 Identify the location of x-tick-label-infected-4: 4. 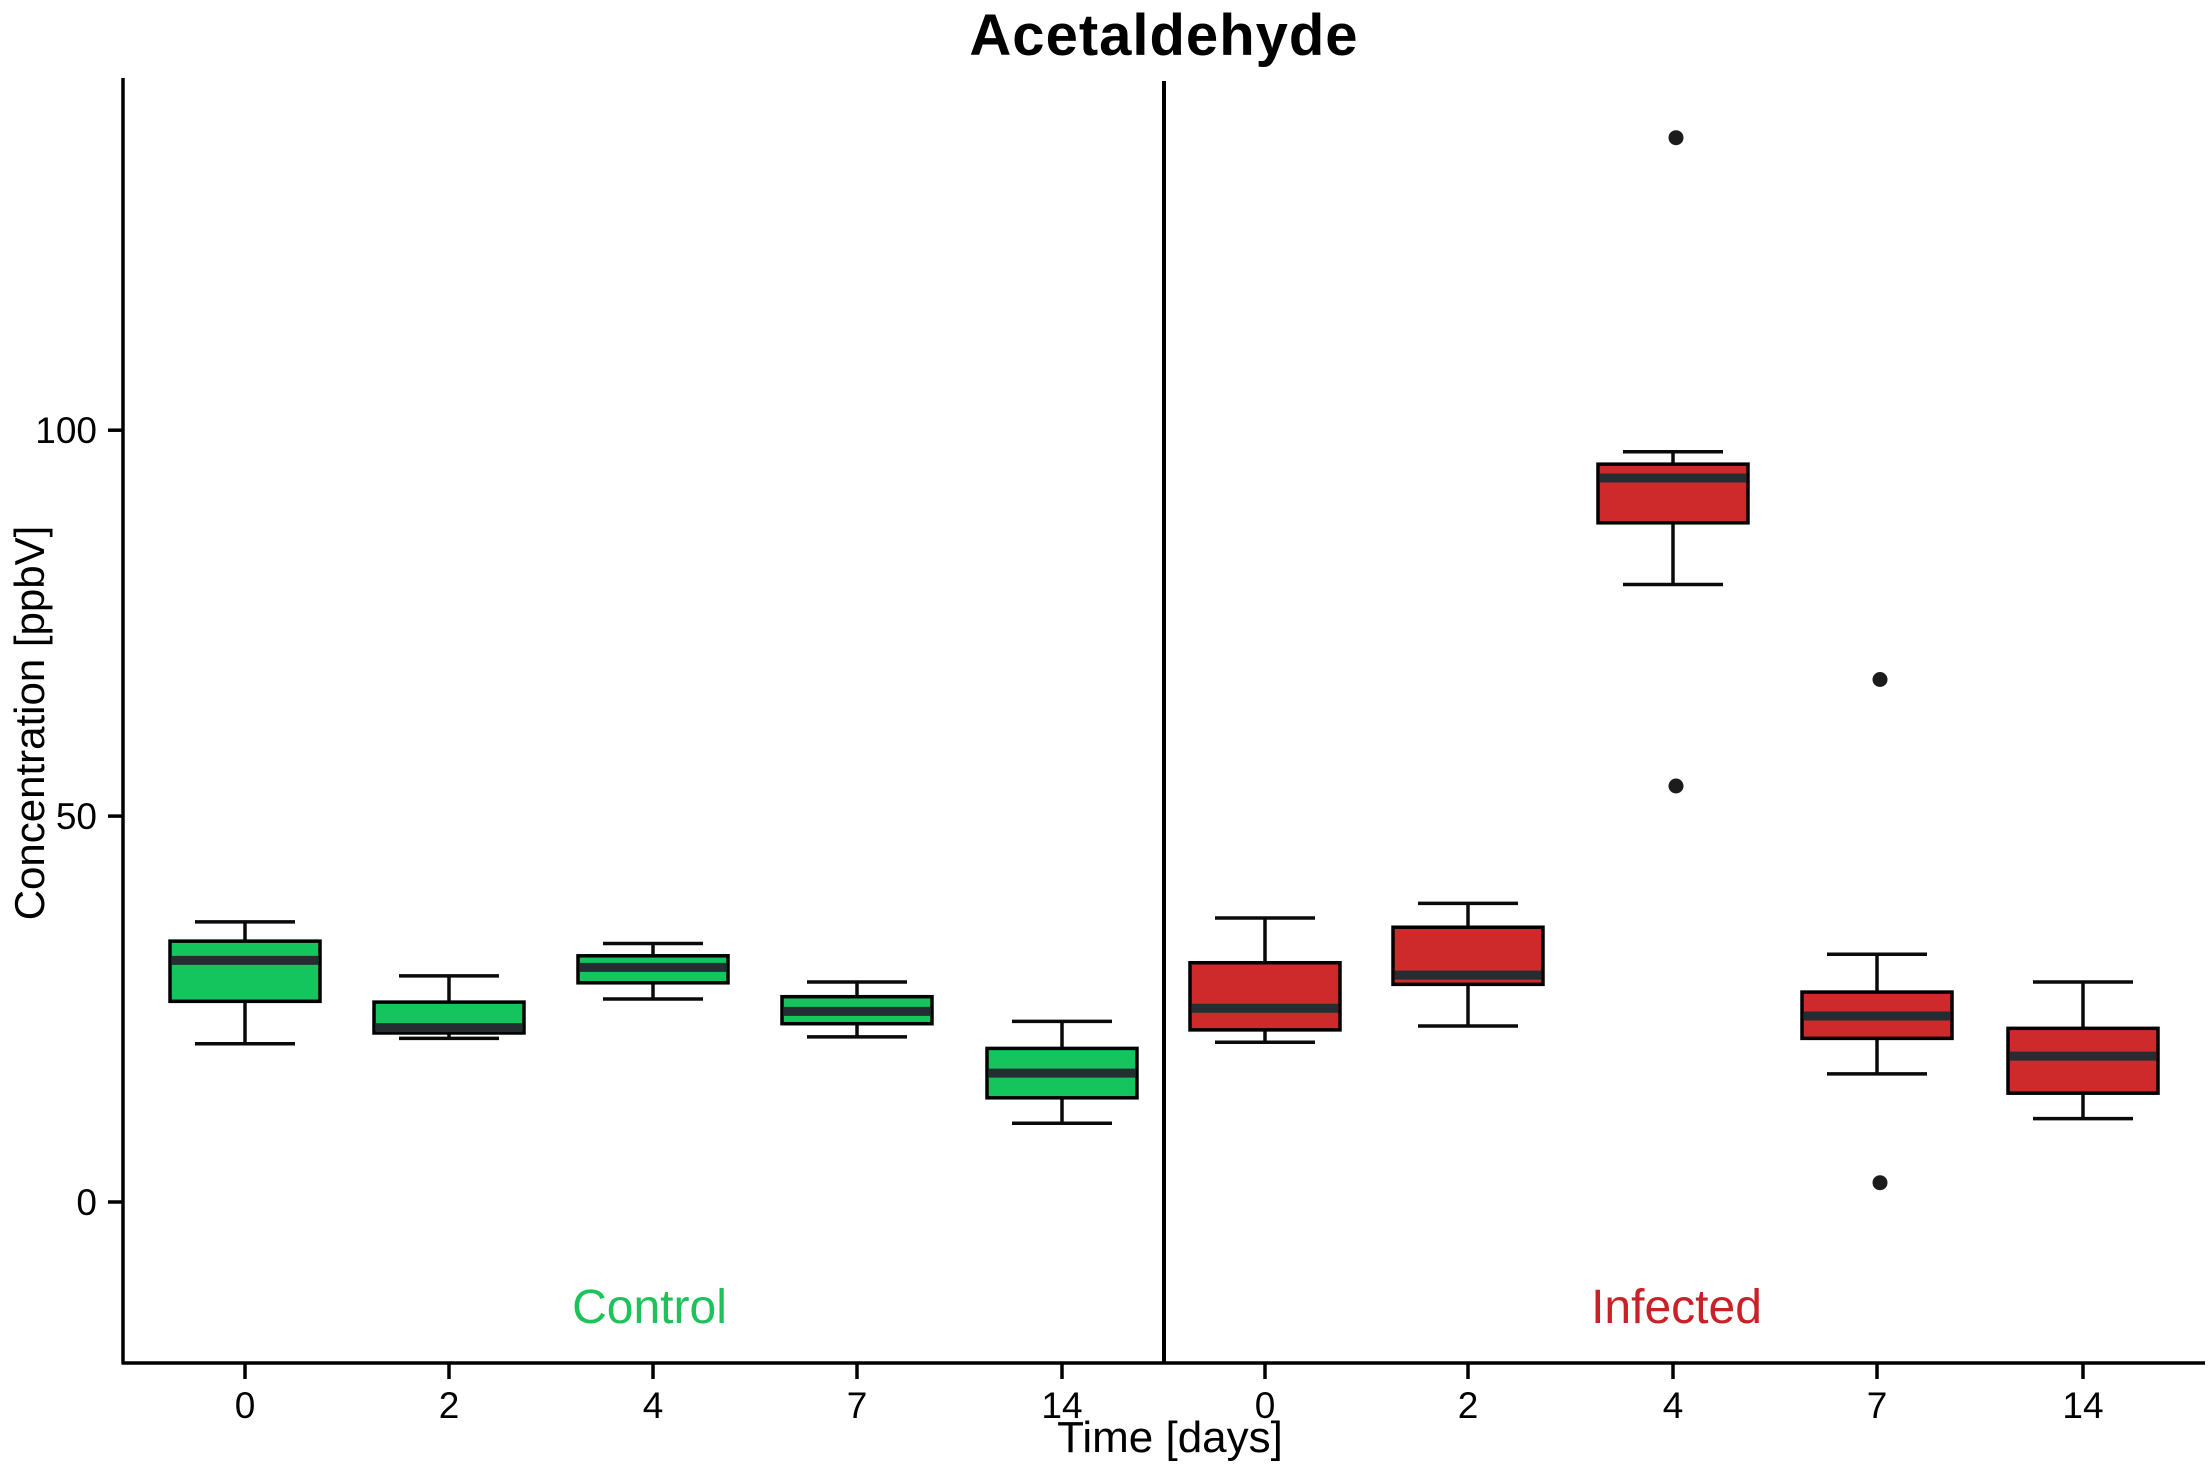
(1673, 1405).